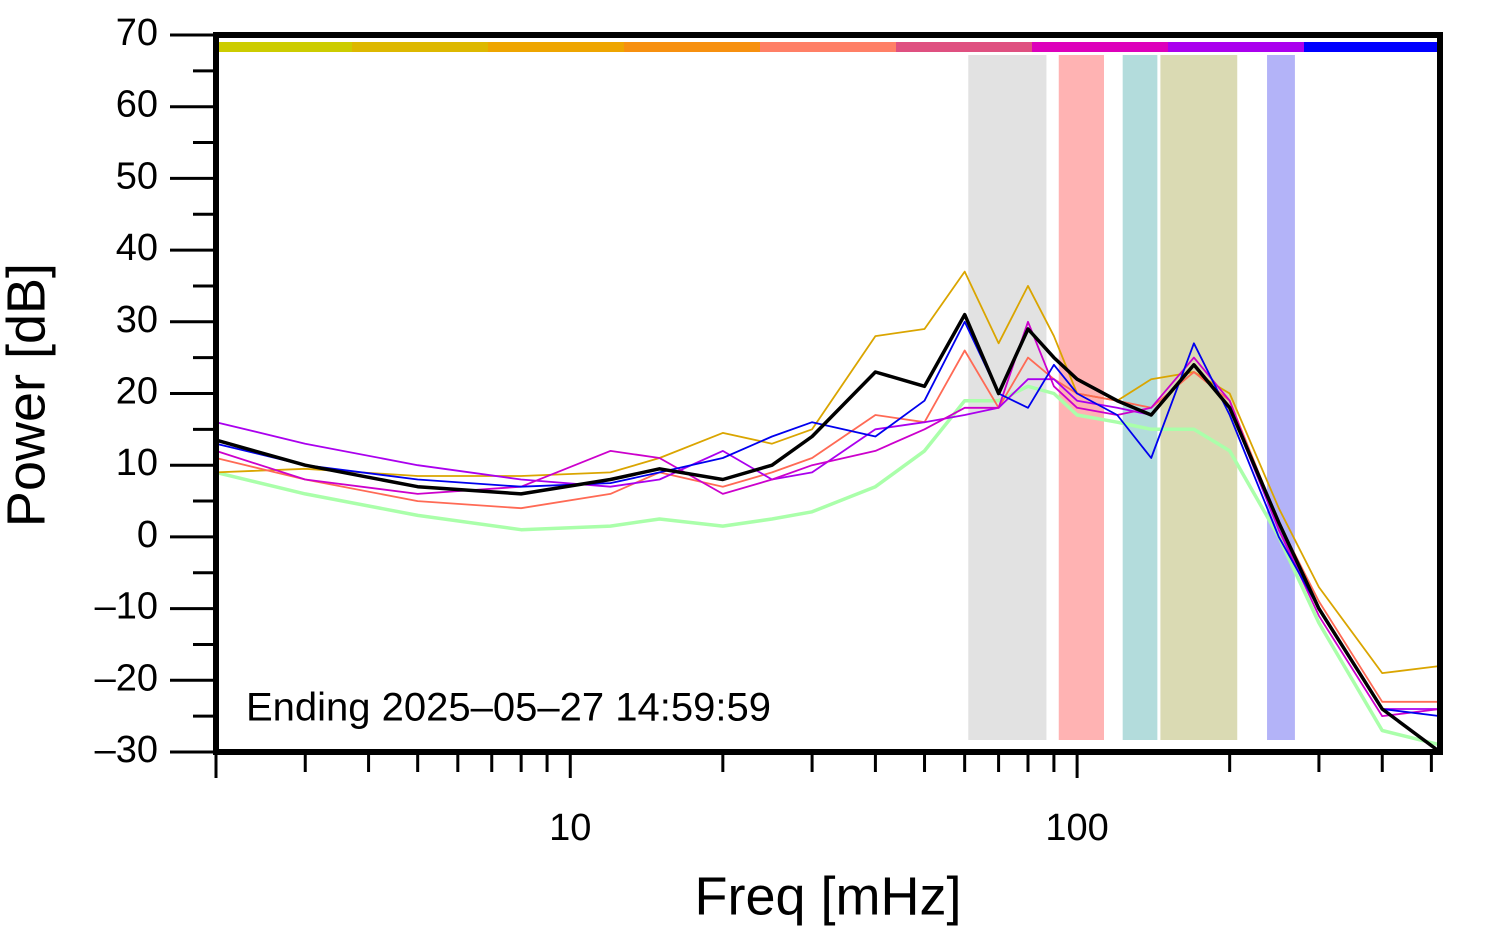 This screenshot has height=952, width=1494. What do you see at coordinates (137, 105) in the screenshot?
I see `y-tick-label: 60` at bounding box center [137, 105].